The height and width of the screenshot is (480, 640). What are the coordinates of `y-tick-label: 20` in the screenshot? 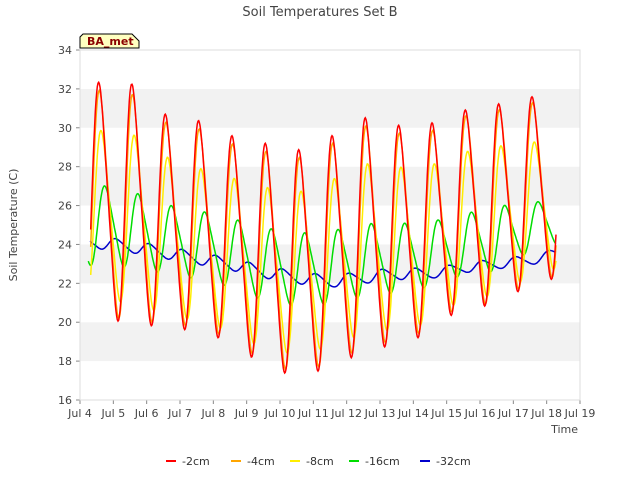 It's located at (65, 322).